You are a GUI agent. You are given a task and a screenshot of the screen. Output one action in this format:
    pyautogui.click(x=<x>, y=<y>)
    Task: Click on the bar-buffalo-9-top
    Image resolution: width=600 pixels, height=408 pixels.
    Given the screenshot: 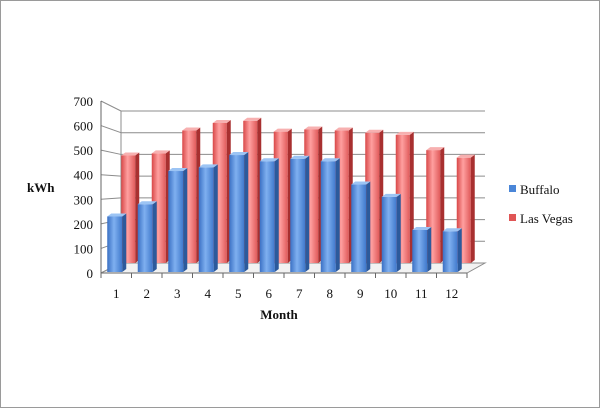 What is the action you would take?
    pyautogui.click(x=361, y=183)
    